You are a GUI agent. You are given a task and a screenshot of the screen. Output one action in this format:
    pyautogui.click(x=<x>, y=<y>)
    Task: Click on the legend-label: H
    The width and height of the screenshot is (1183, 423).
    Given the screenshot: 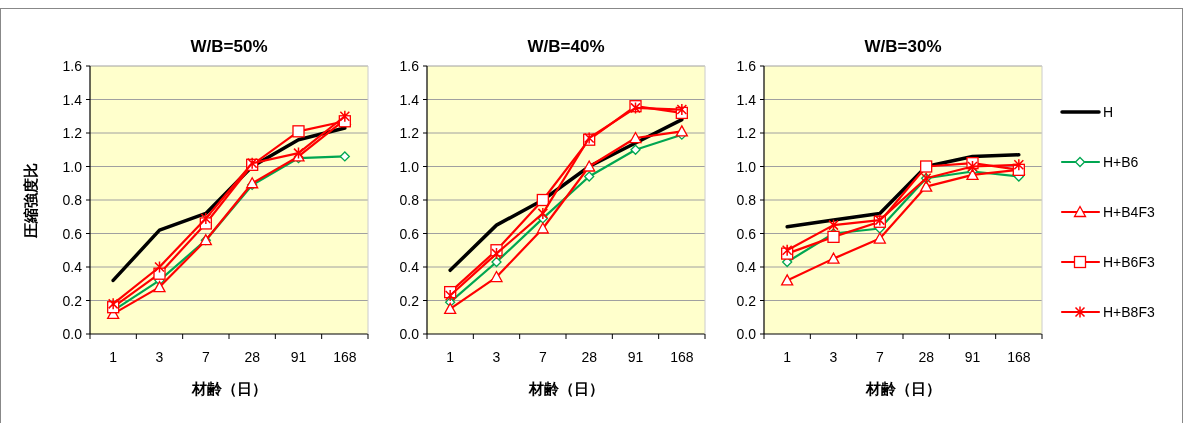 What is the action you would take?
    pyautogui.click(x=1108, y=112)
    